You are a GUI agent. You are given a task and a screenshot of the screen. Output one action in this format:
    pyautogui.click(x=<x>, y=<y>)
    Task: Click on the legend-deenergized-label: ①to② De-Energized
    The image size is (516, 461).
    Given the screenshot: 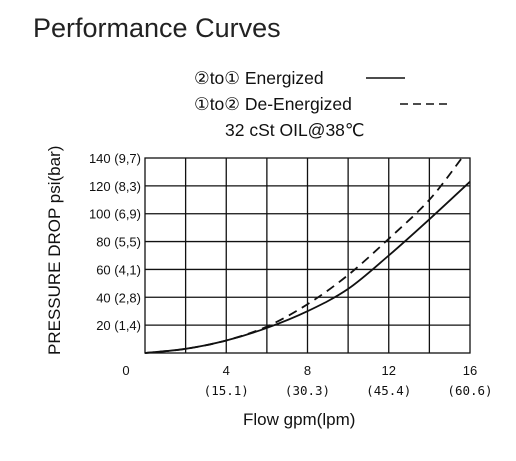 What is the action you would take?
    pyautogui.click(x=273, y=104)
    